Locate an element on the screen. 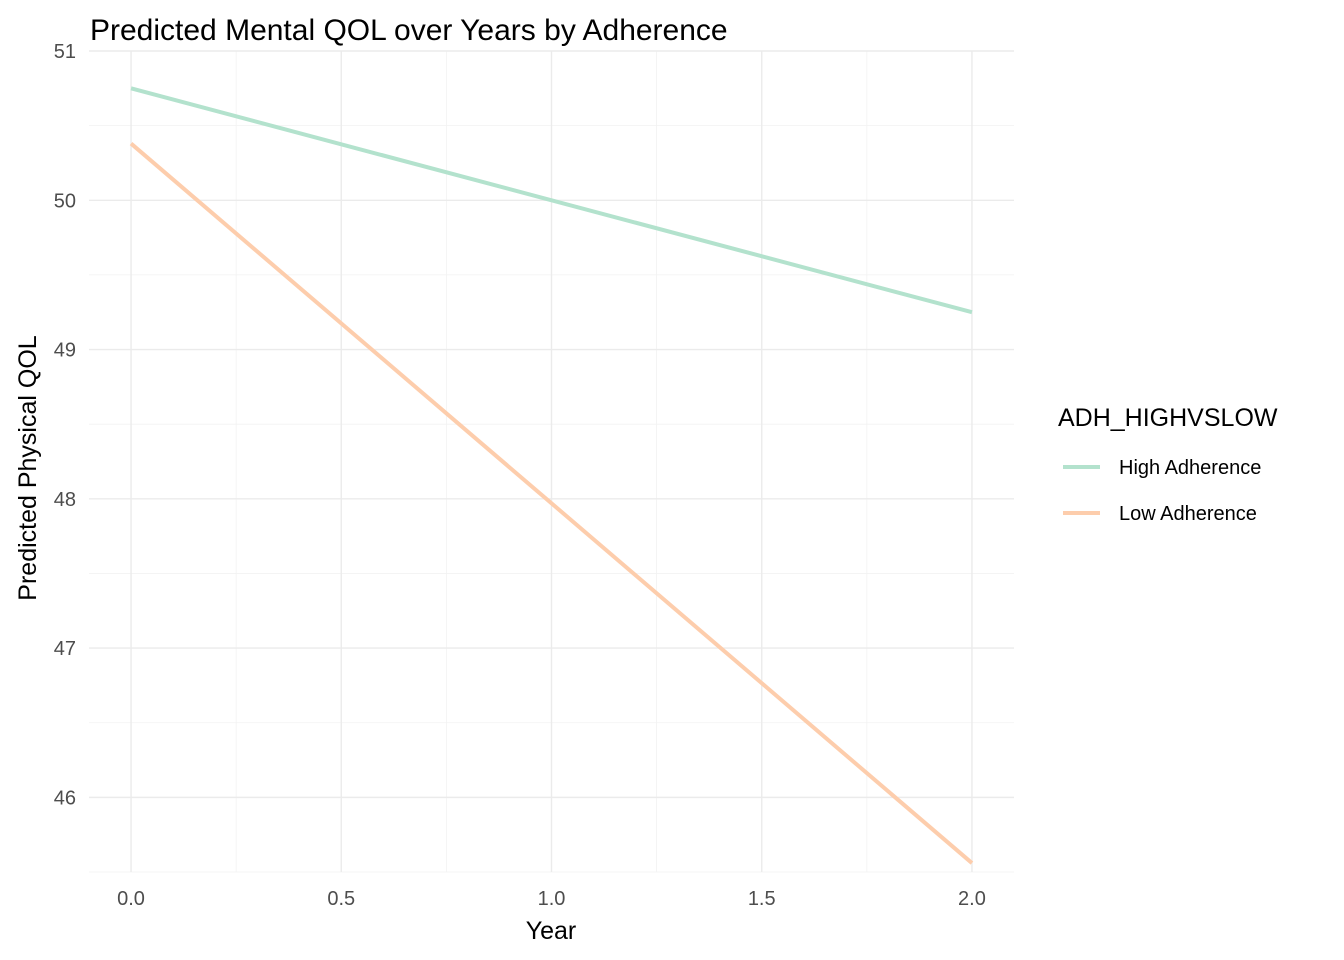  x-axis-title: Year is located at coordinates (551, 931).